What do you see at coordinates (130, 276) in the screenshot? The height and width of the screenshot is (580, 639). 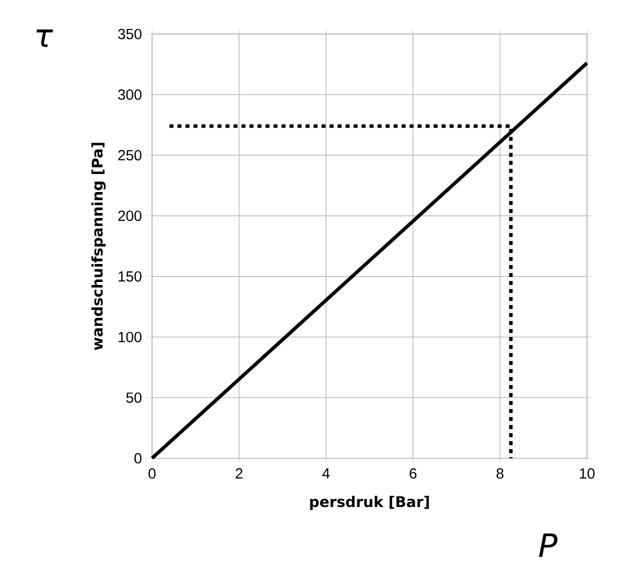 I see `y-tick-label: 150` at bounding box center [130, 276].